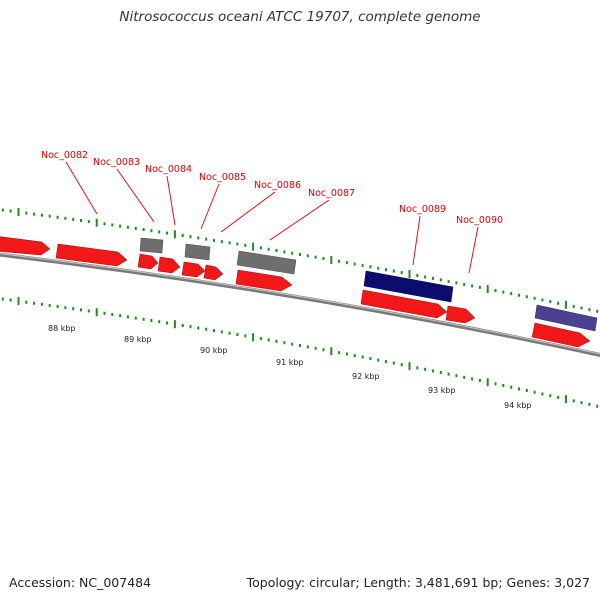 This screenshot has width=600, height=600. What do you see at coordinates (91, 255) in the screenshot?
I see `cds-noc0082b-arrow` at bounding box center [91, 255].